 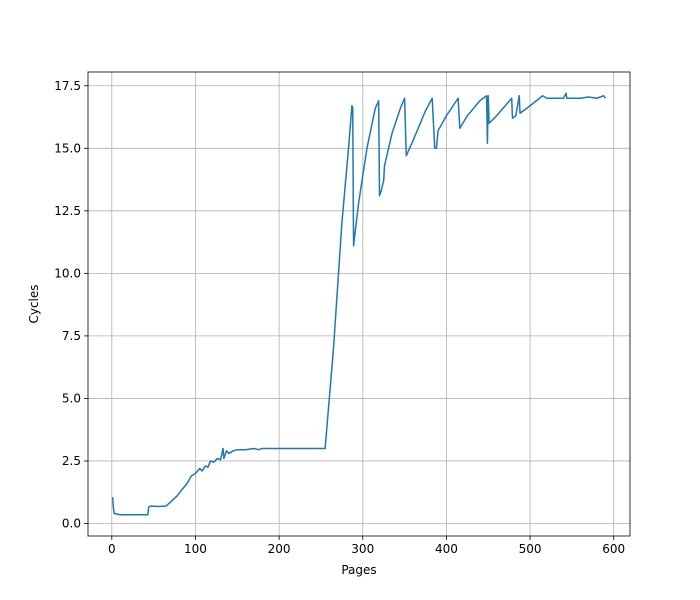 I want to click on x-tick-label: 600, so click(x=613, y=549).